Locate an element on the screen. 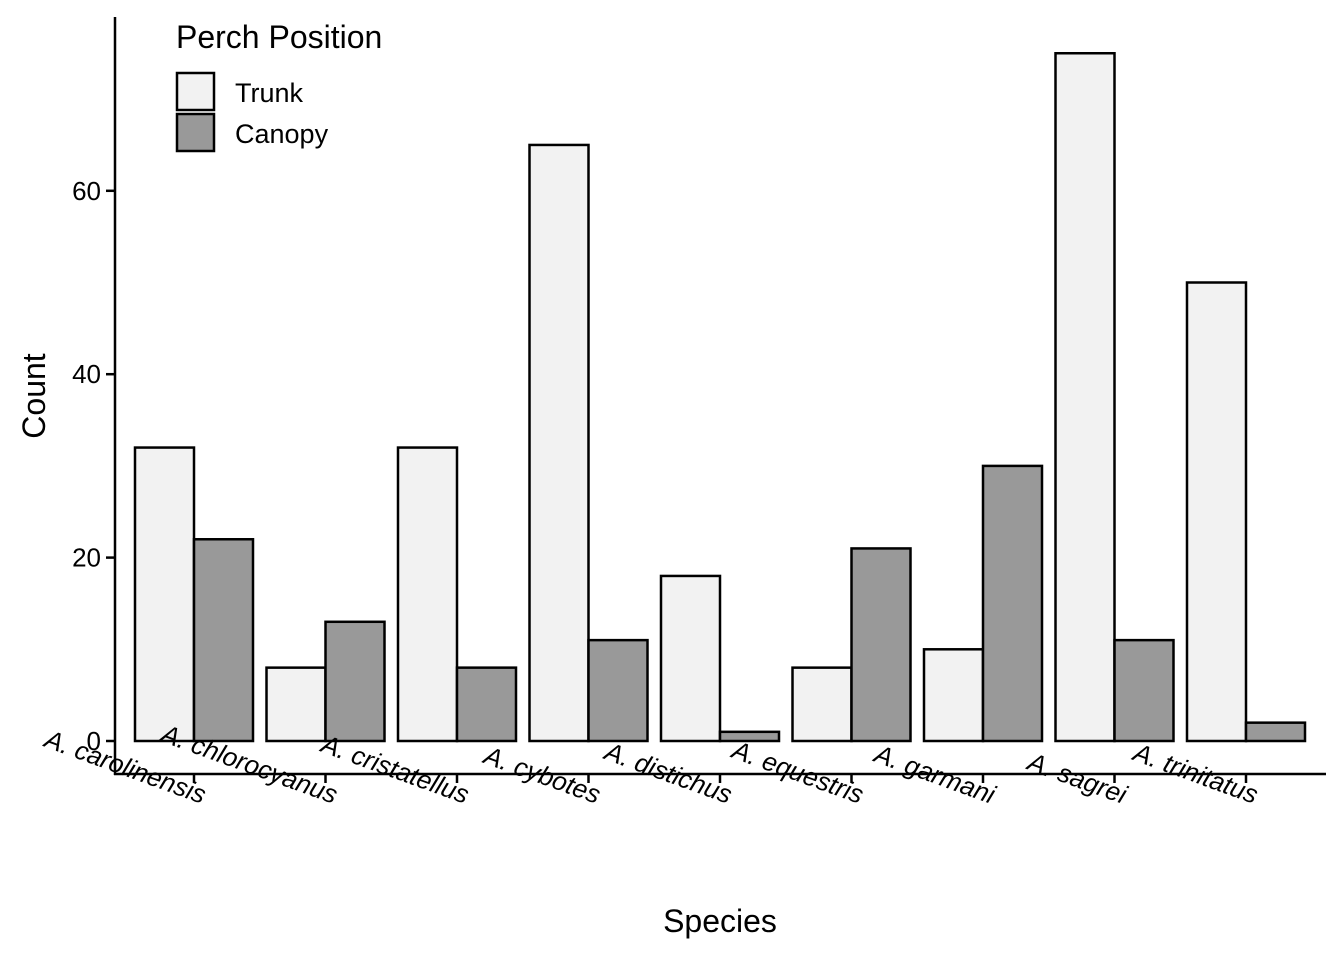 The image size is (1344, 960). x-tick-label: A. equestris is located at coordinates (797, 772).